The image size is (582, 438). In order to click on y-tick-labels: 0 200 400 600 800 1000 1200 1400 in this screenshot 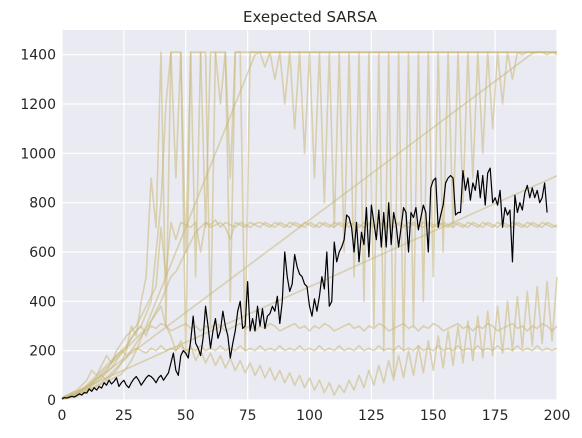, I will do `click(38, 228)`.